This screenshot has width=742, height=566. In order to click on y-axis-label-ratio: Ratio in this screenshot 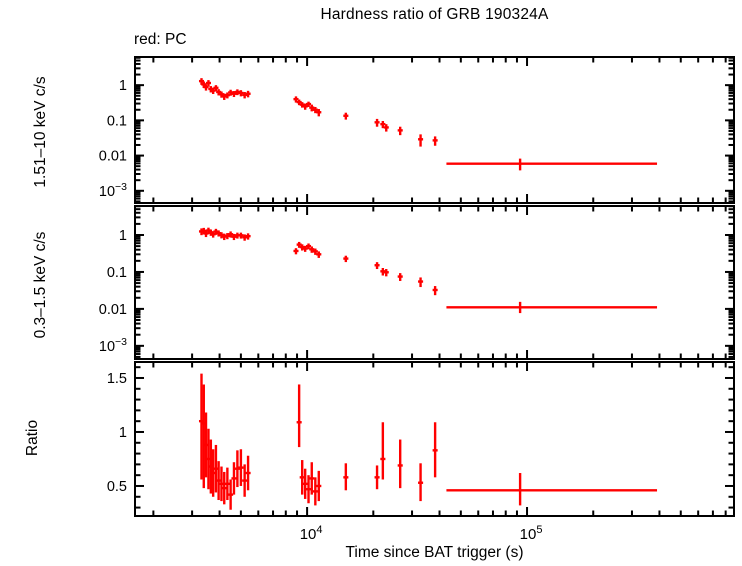, I will do `click(32, 438)`.